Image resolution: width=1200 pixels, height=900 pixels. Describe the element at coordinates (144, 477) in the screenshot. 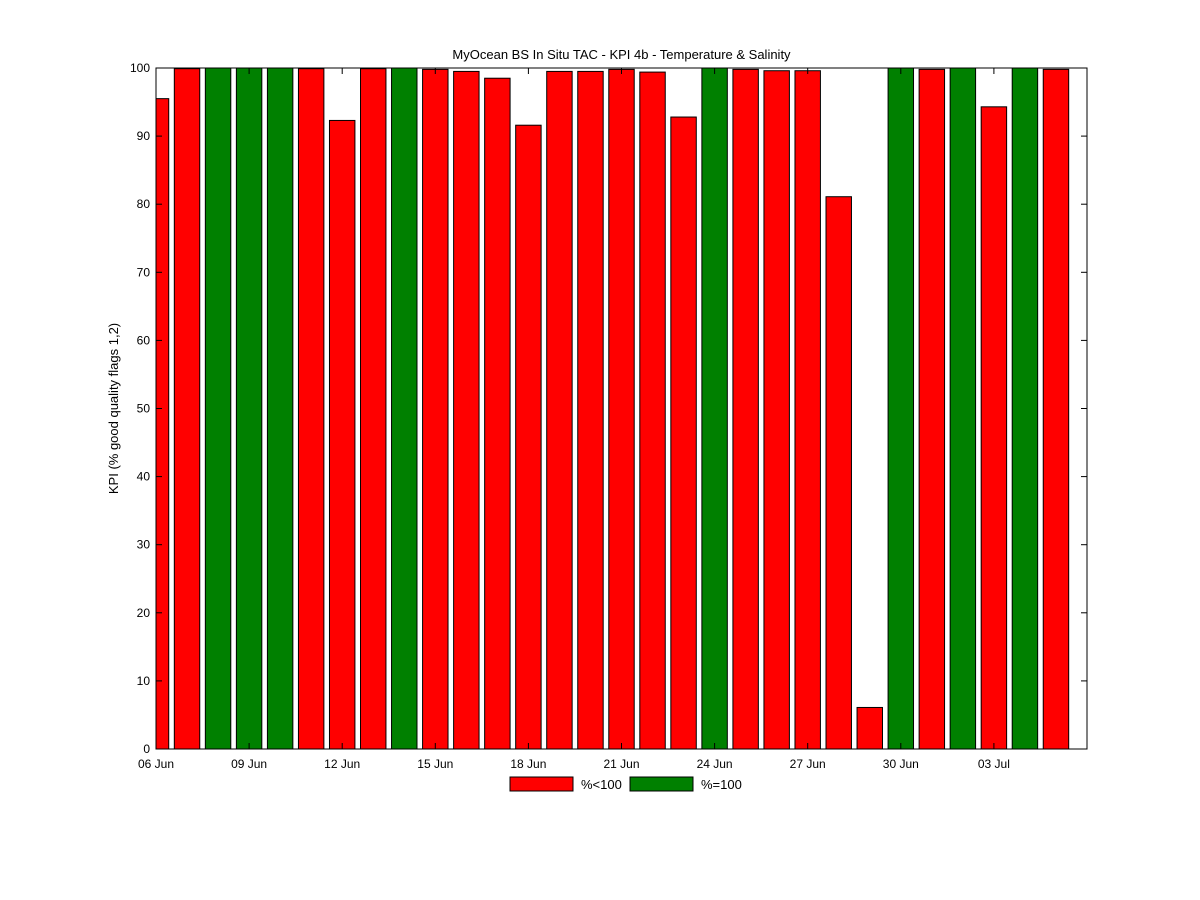

I see `y-tick-label: 40` at that location.